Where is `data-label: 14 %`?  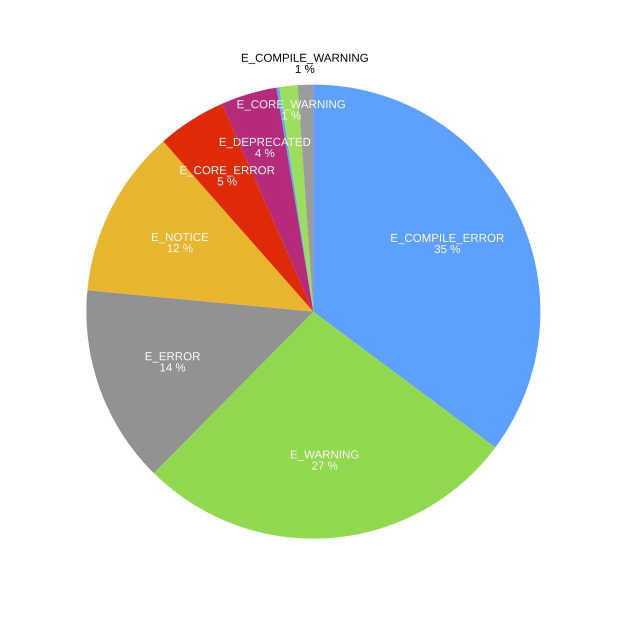
data-label: 14 % is located at coordinates (173, 367).